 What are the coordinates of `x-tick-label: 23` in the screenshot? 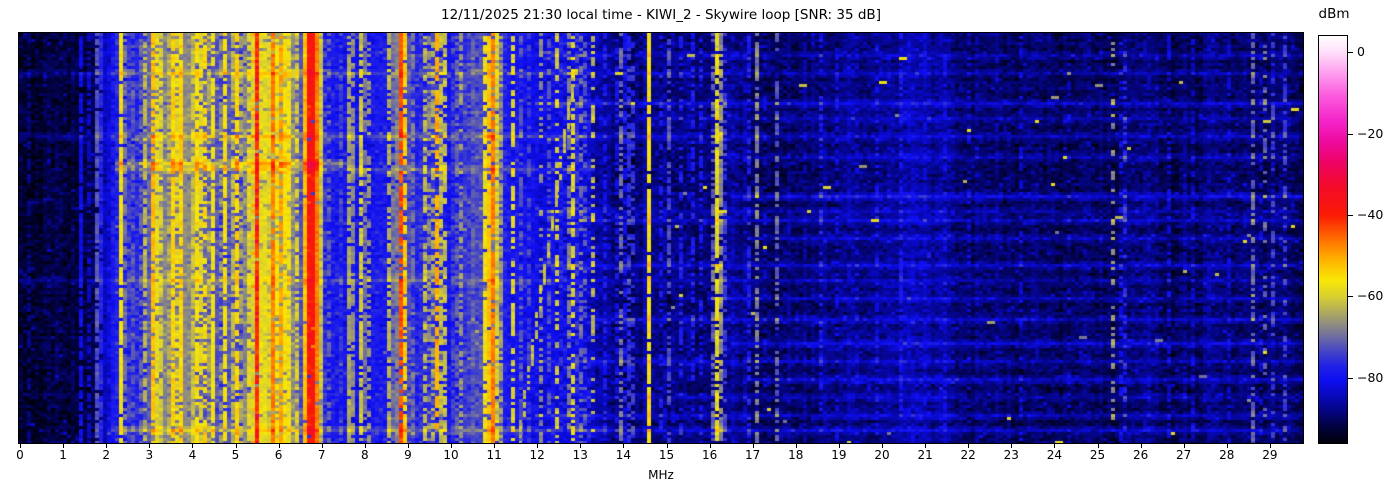 It's located at (1011, 455).